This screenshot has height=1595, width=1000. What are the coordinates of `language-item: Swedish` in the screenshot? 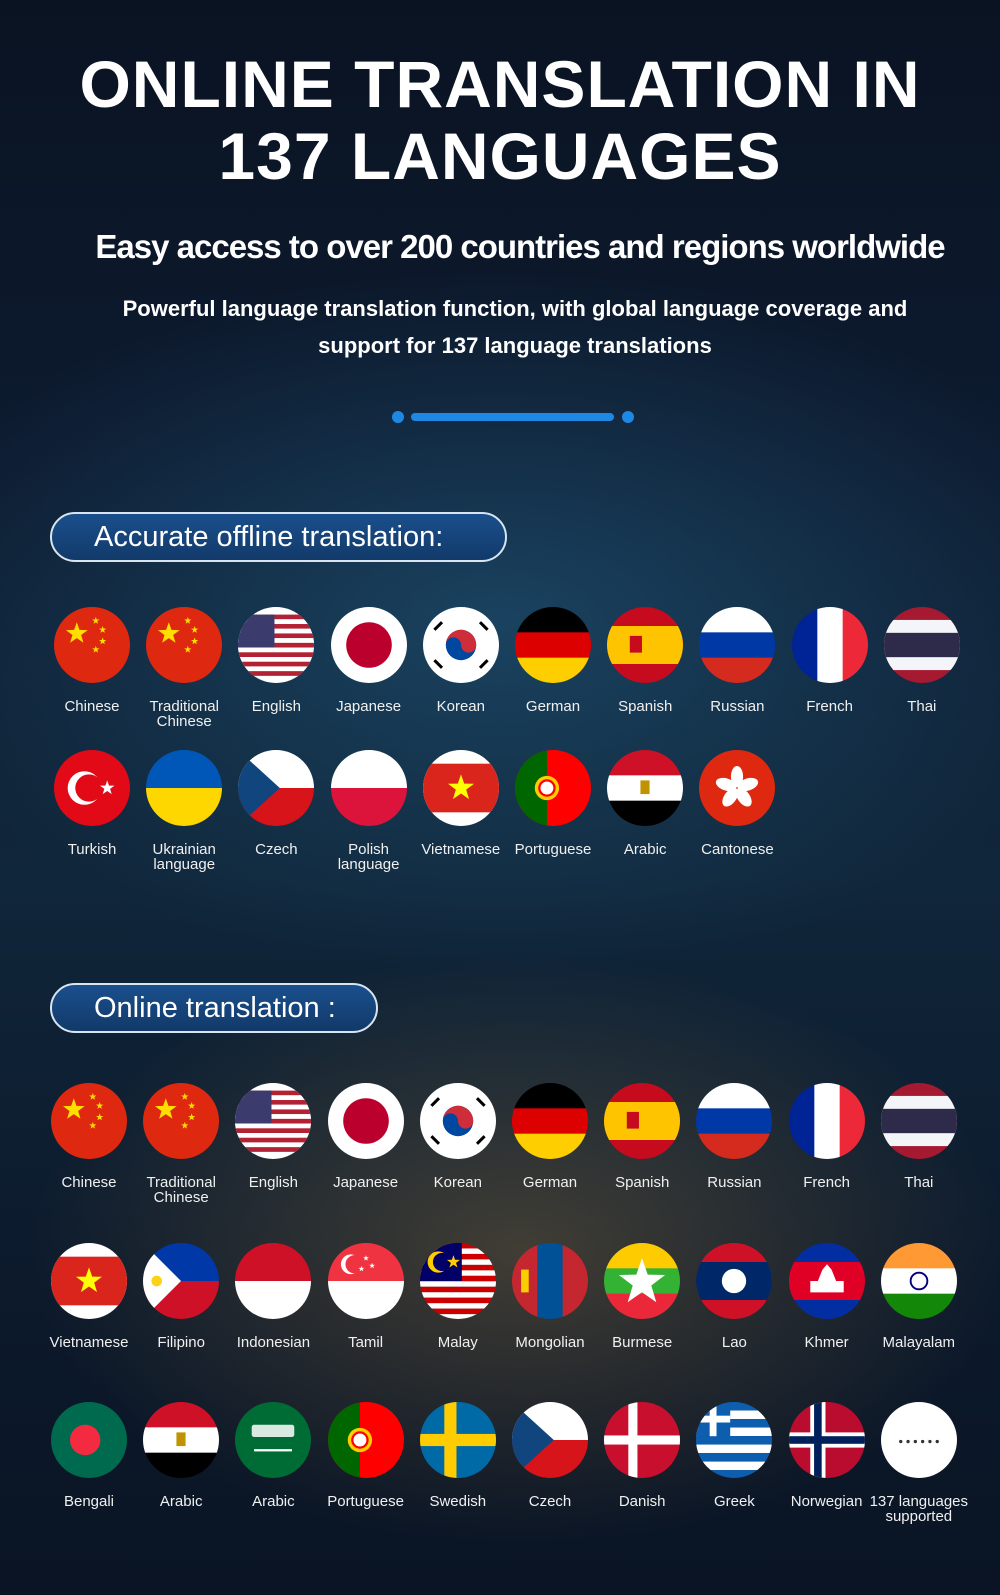 It's located at (458, 1455).